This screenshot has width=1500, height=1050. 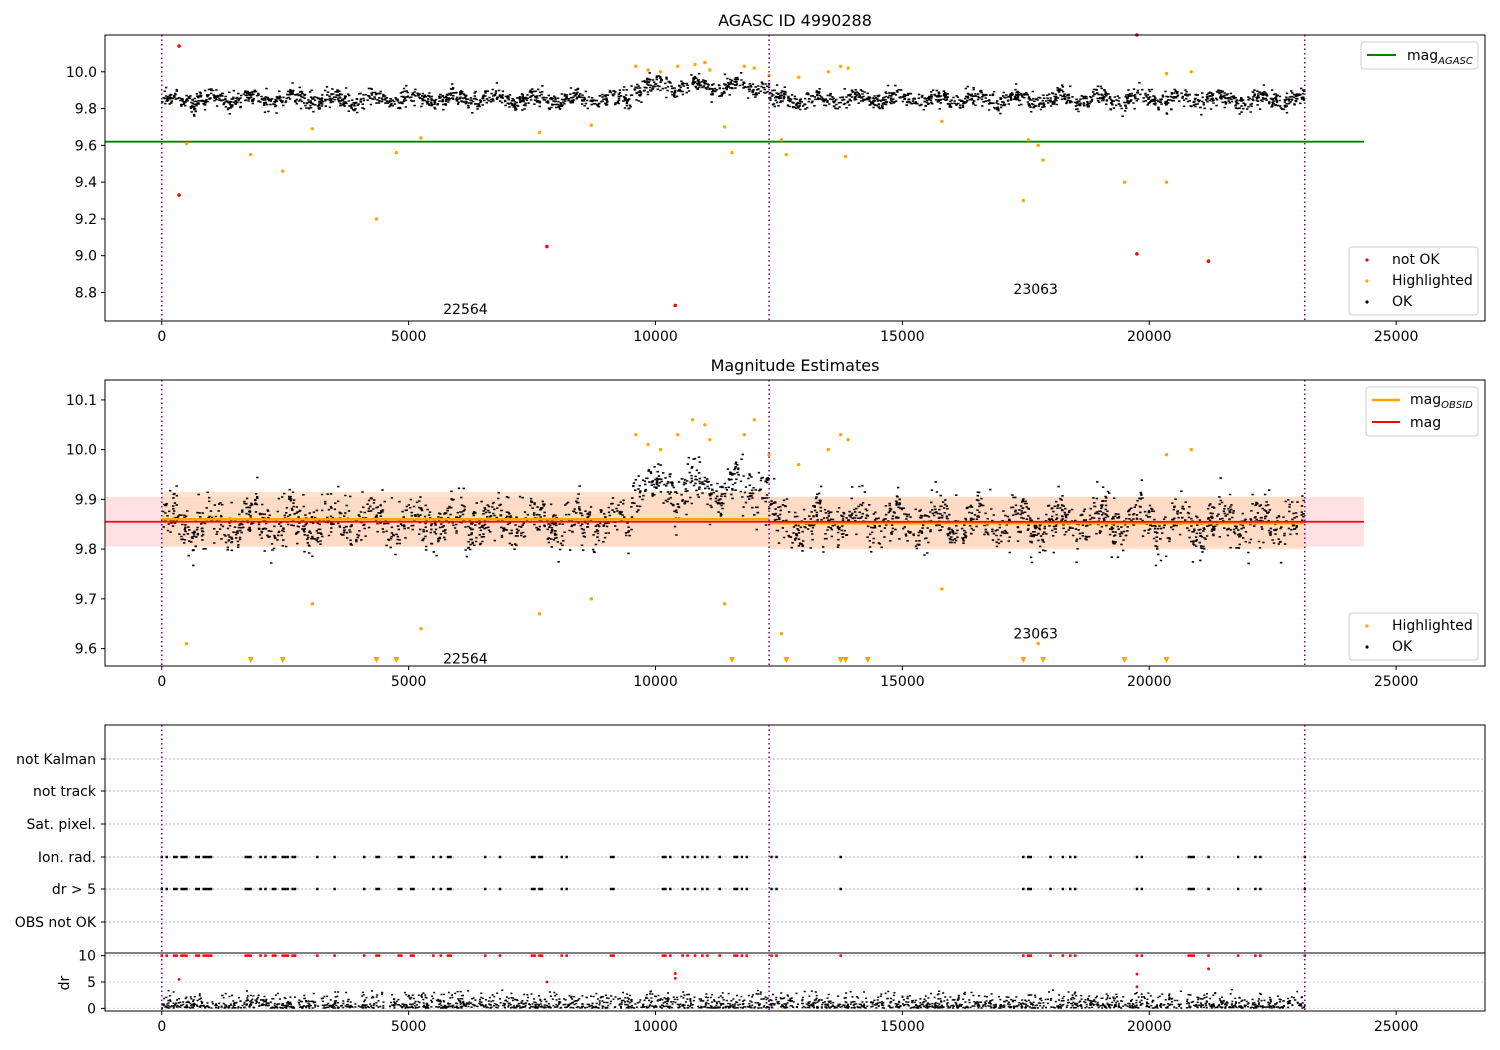 What do you see at coordinates (161, 337) in the screenshot?
I see `p1-xtick-label: 0` at bounding box center [161, 337].